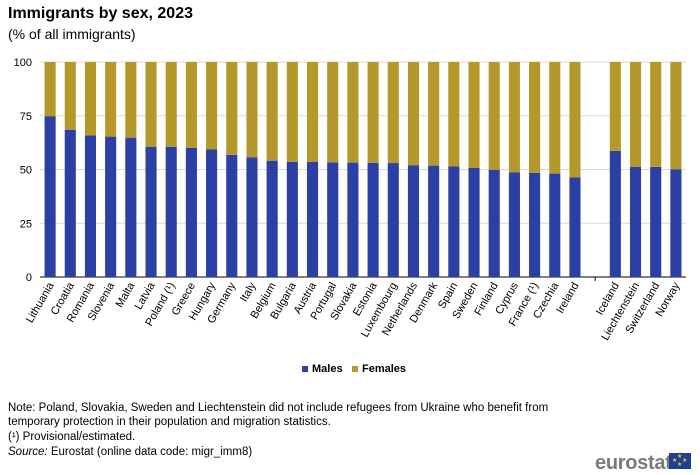  Describe the element at coordinates (355, 369) in the screenshot. I see `legend-swatch-females` at that location.